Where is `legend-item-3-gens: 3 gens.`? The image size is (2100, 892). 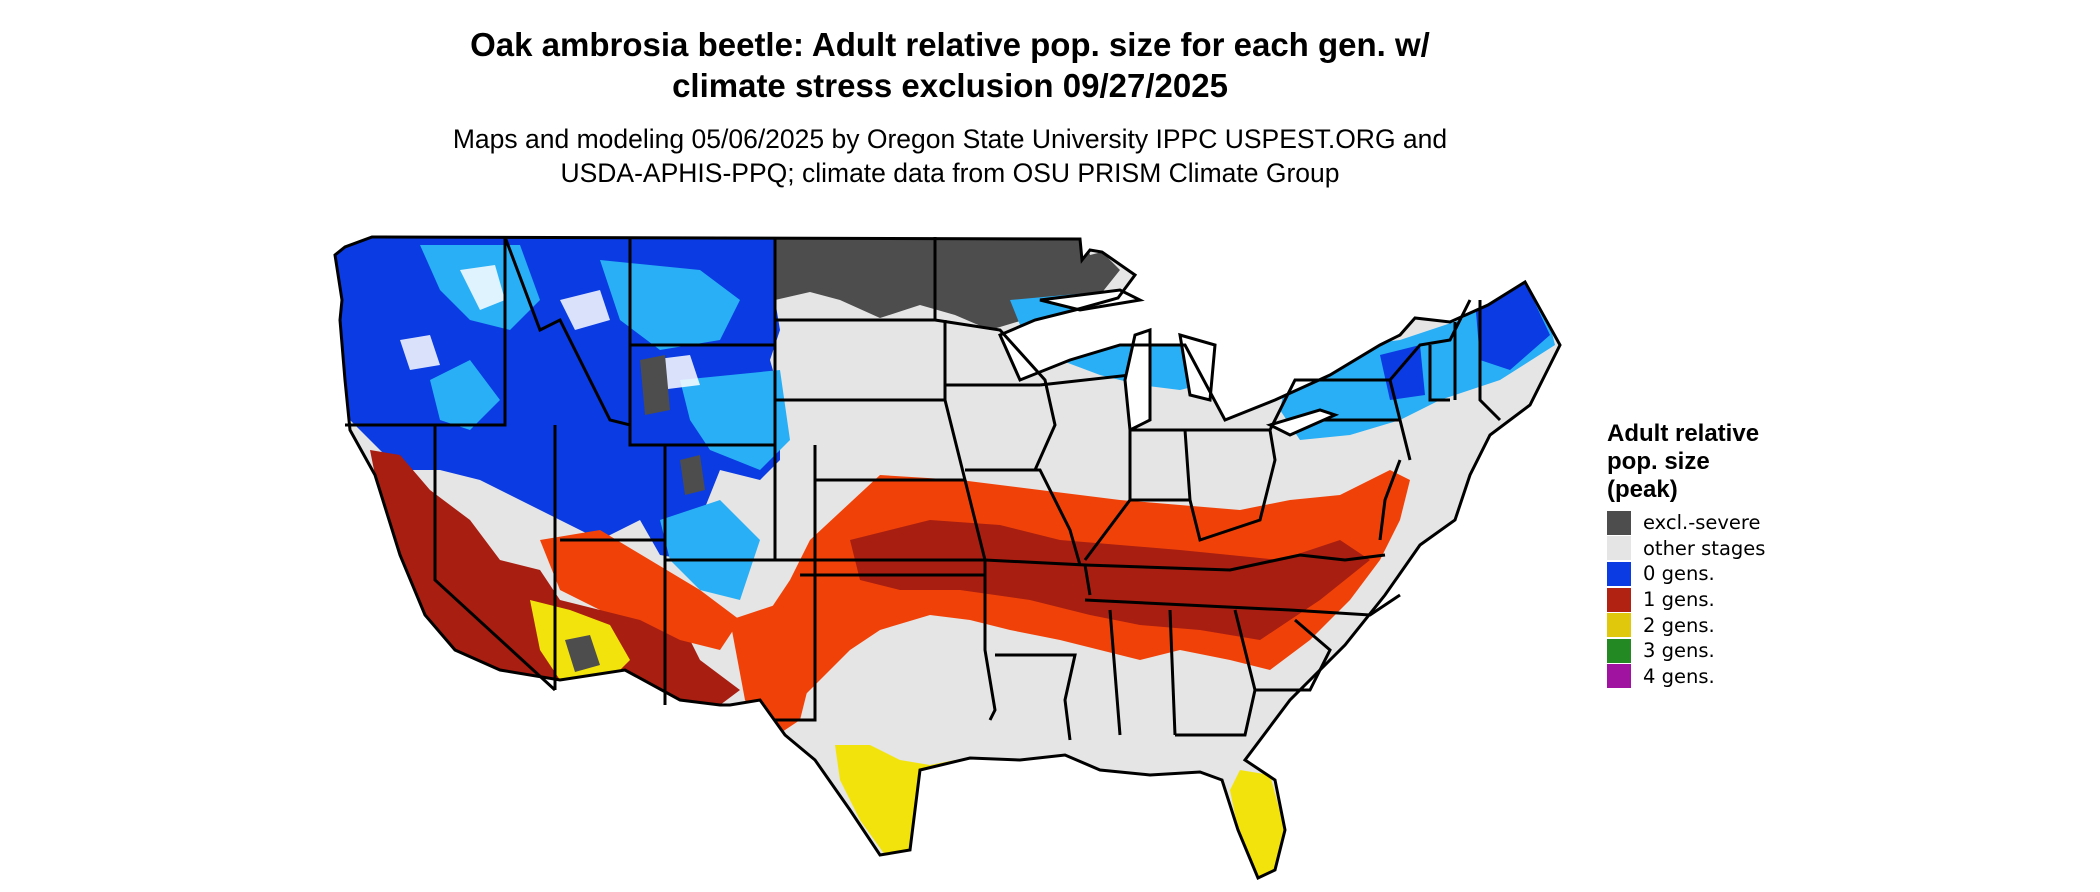
legend-item-3-gens: 3 gens. is located at coordinates (1717, 651).